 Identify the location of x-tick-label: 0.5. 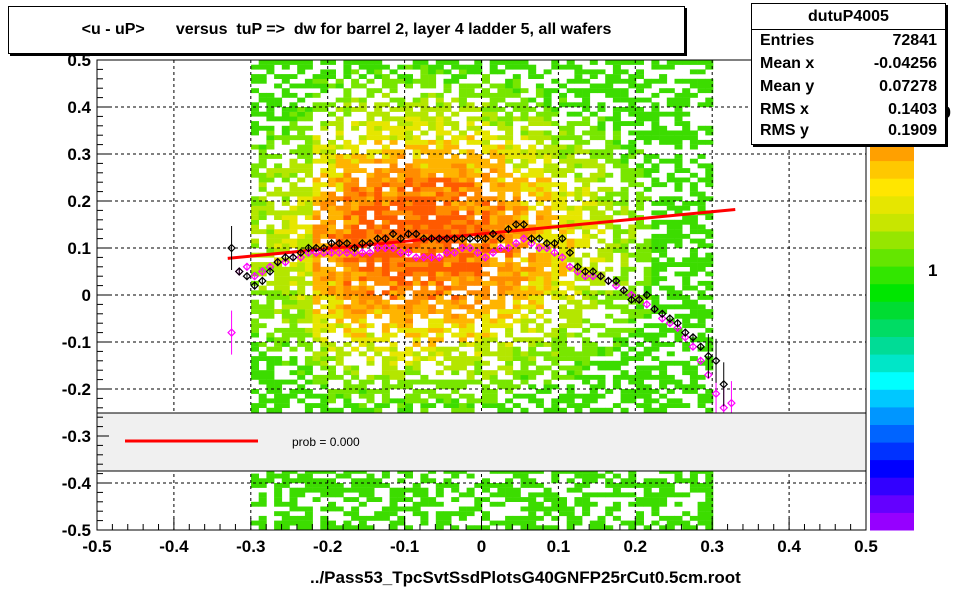
(866, 546).